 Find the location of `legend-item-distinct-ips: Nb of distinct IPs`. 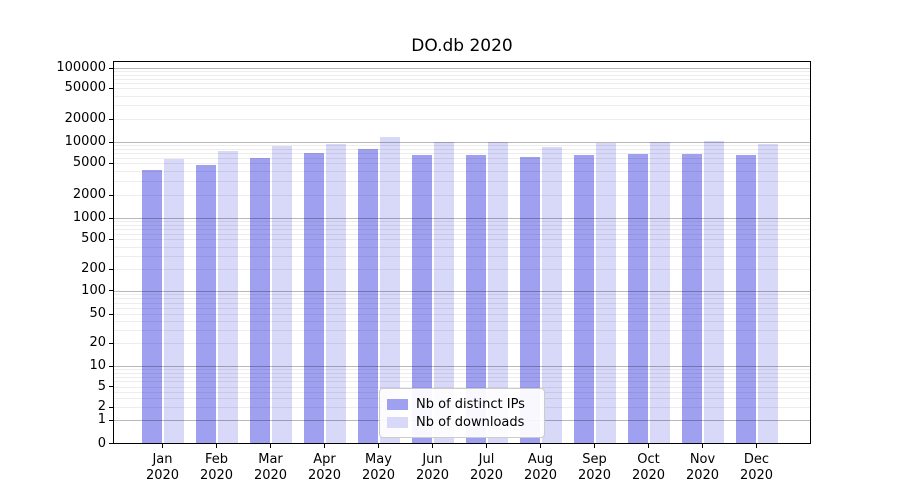

legend-item-distinct-ips: Nb of distinct IPs is located at coordinates (461, 404).